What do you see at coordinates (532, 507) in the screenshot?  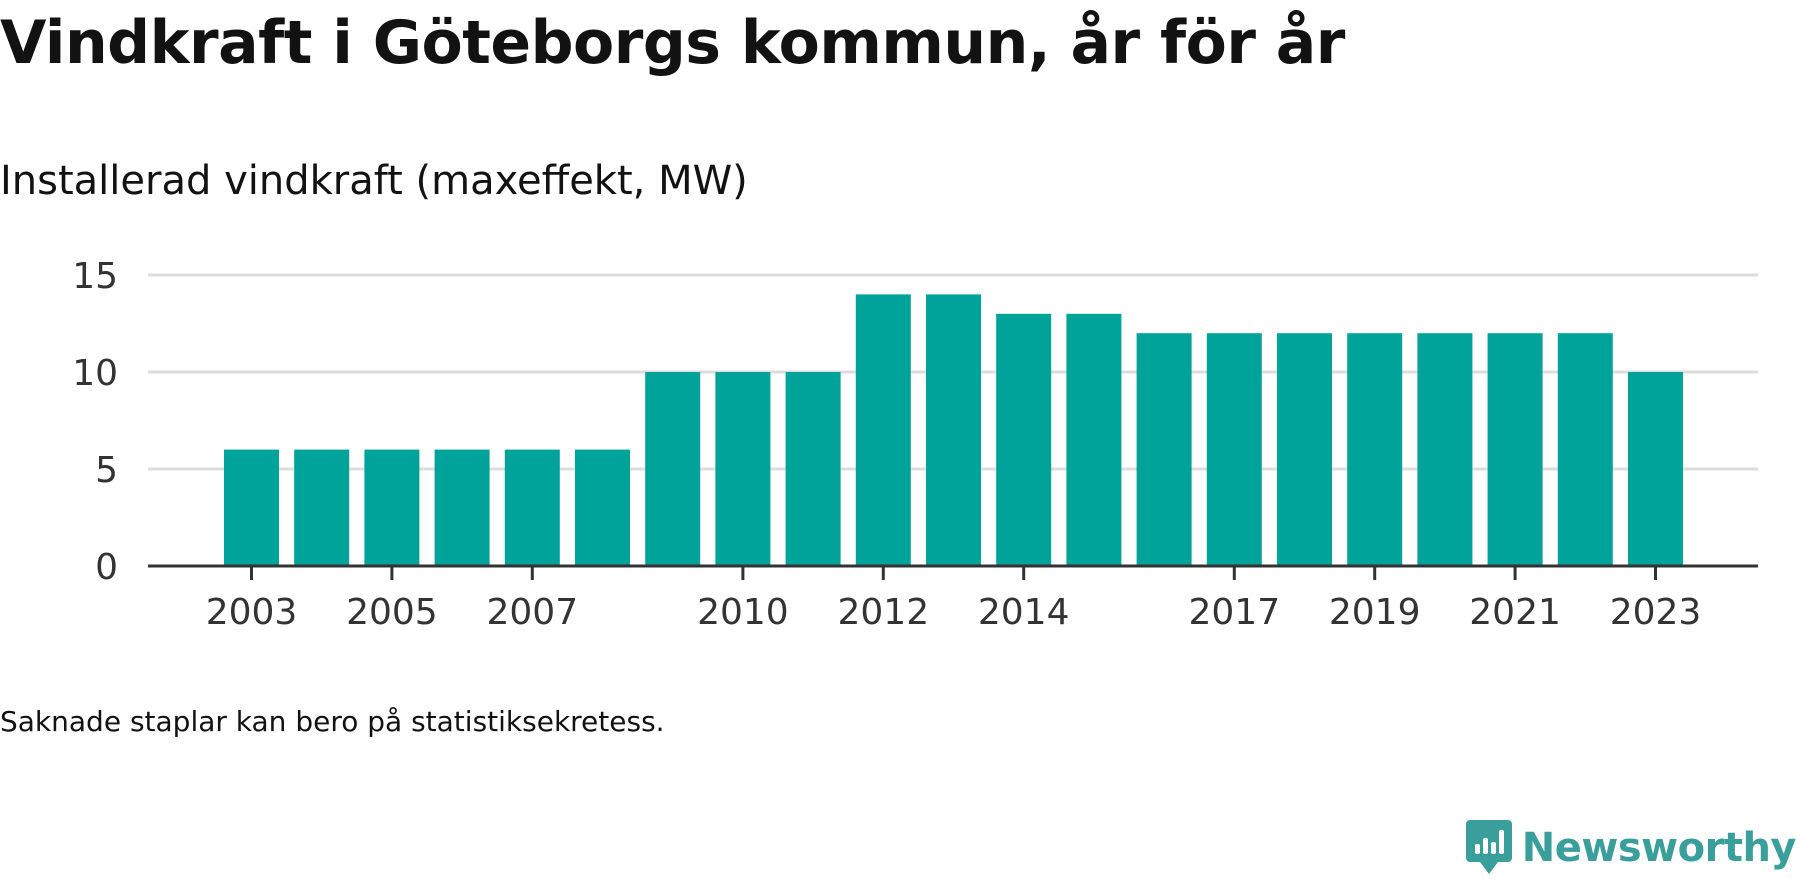 I see `bar-2007` at bounding box center [532, 507].